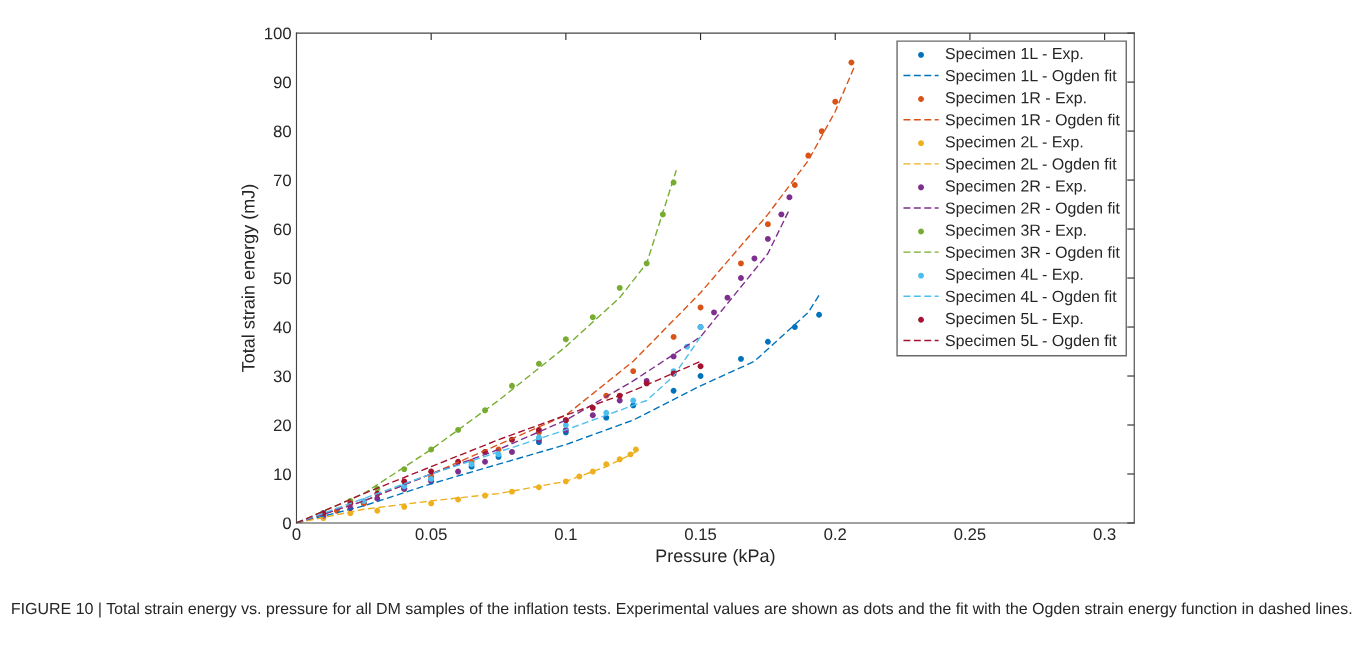 This screenshot has height=662, width=1360. Describe the element at coordinates (282, 278) in the screenshot. I see `y-tick-label: 50` at that location.